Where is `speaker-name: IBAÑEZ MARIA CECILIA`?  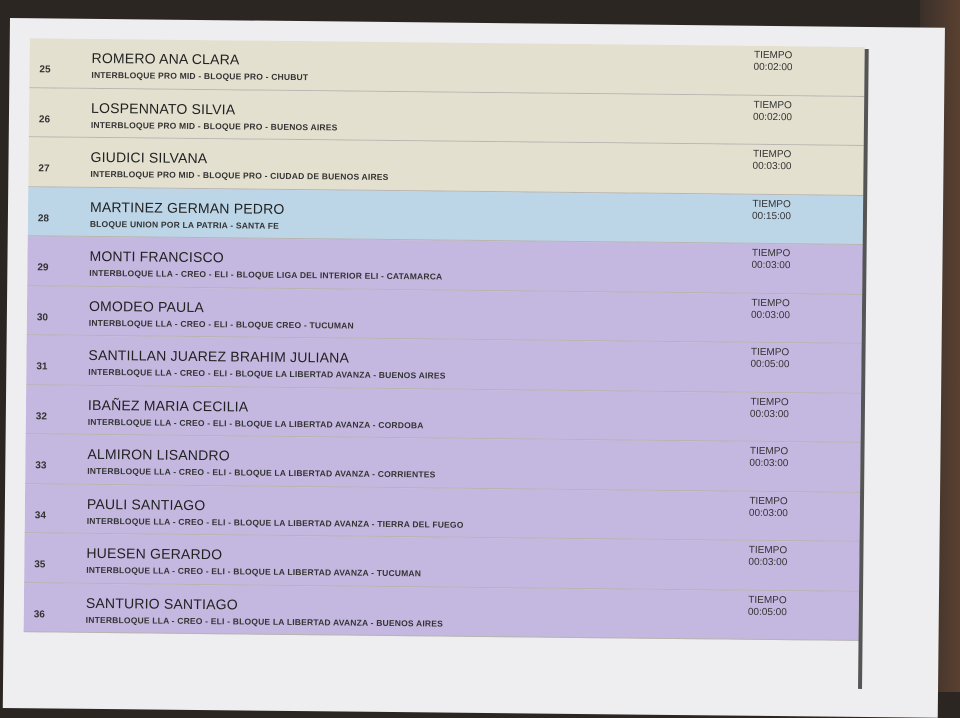 speaker-name: IBAÑEZ MARIA CECILIA is located at coordinates (168, 405).